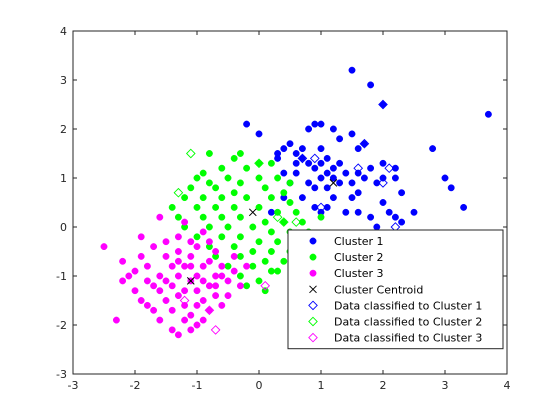 The width and height of the screenshot is (560, 420). Describe the element at coordinates (61, 374) in the screenshot. I see `y-tick-label: -3` at that location.